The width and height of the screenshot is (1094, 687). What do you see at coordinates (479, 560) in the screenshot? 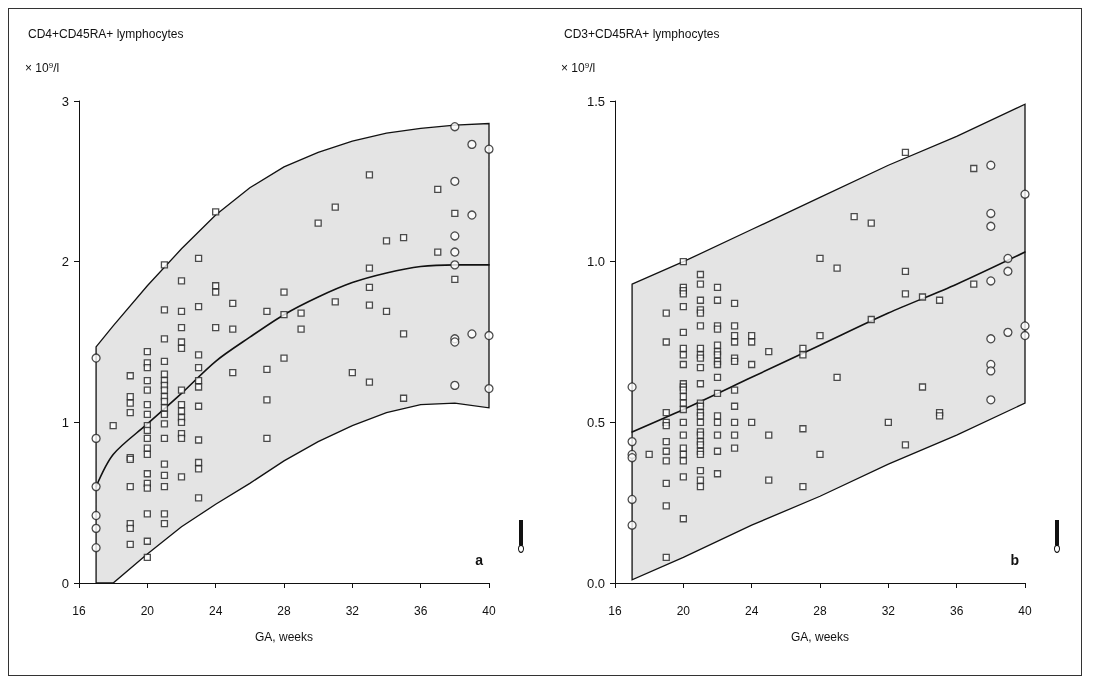
I see `annotation: a` at bounding box center [479, 560].